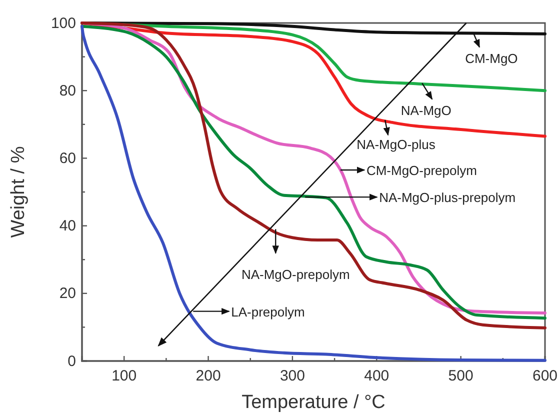  Describe the element at coordinates (314, 402) in the screenshot. I see `x-axis-title: Temperature / °C` at that location.